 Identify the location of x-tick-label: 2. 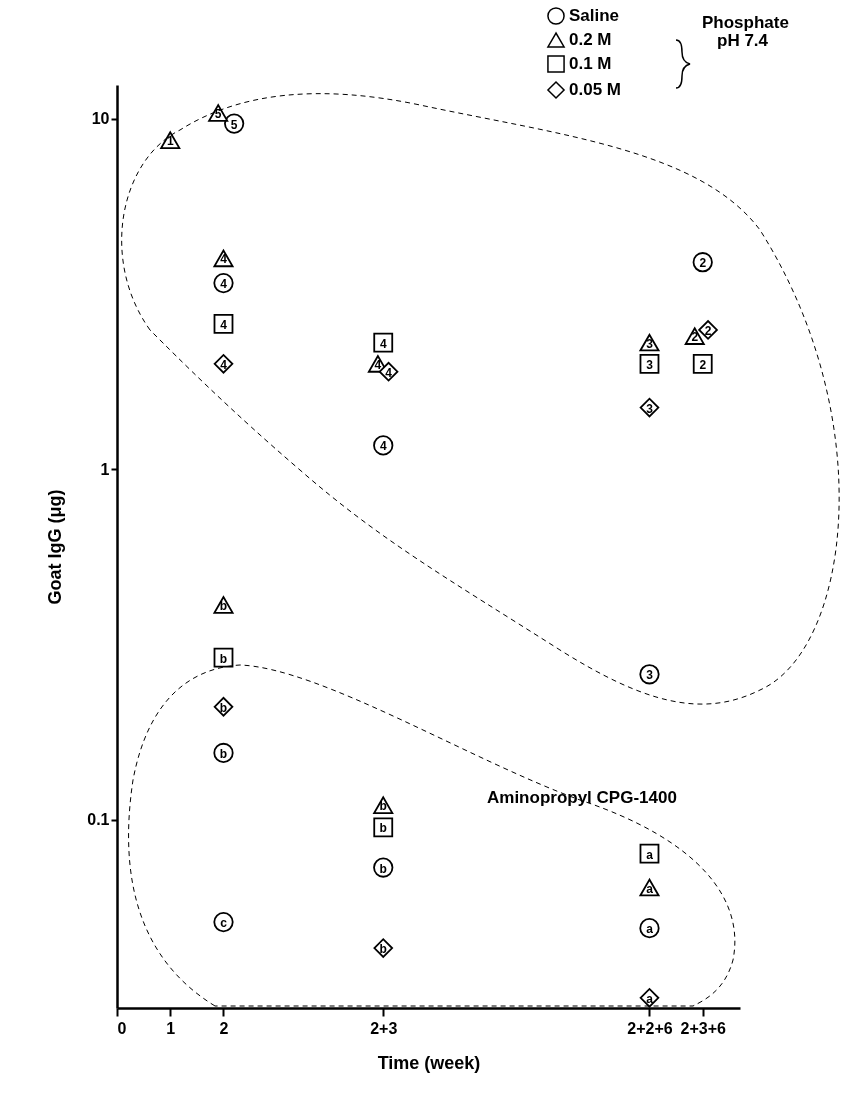
(224, 1028).